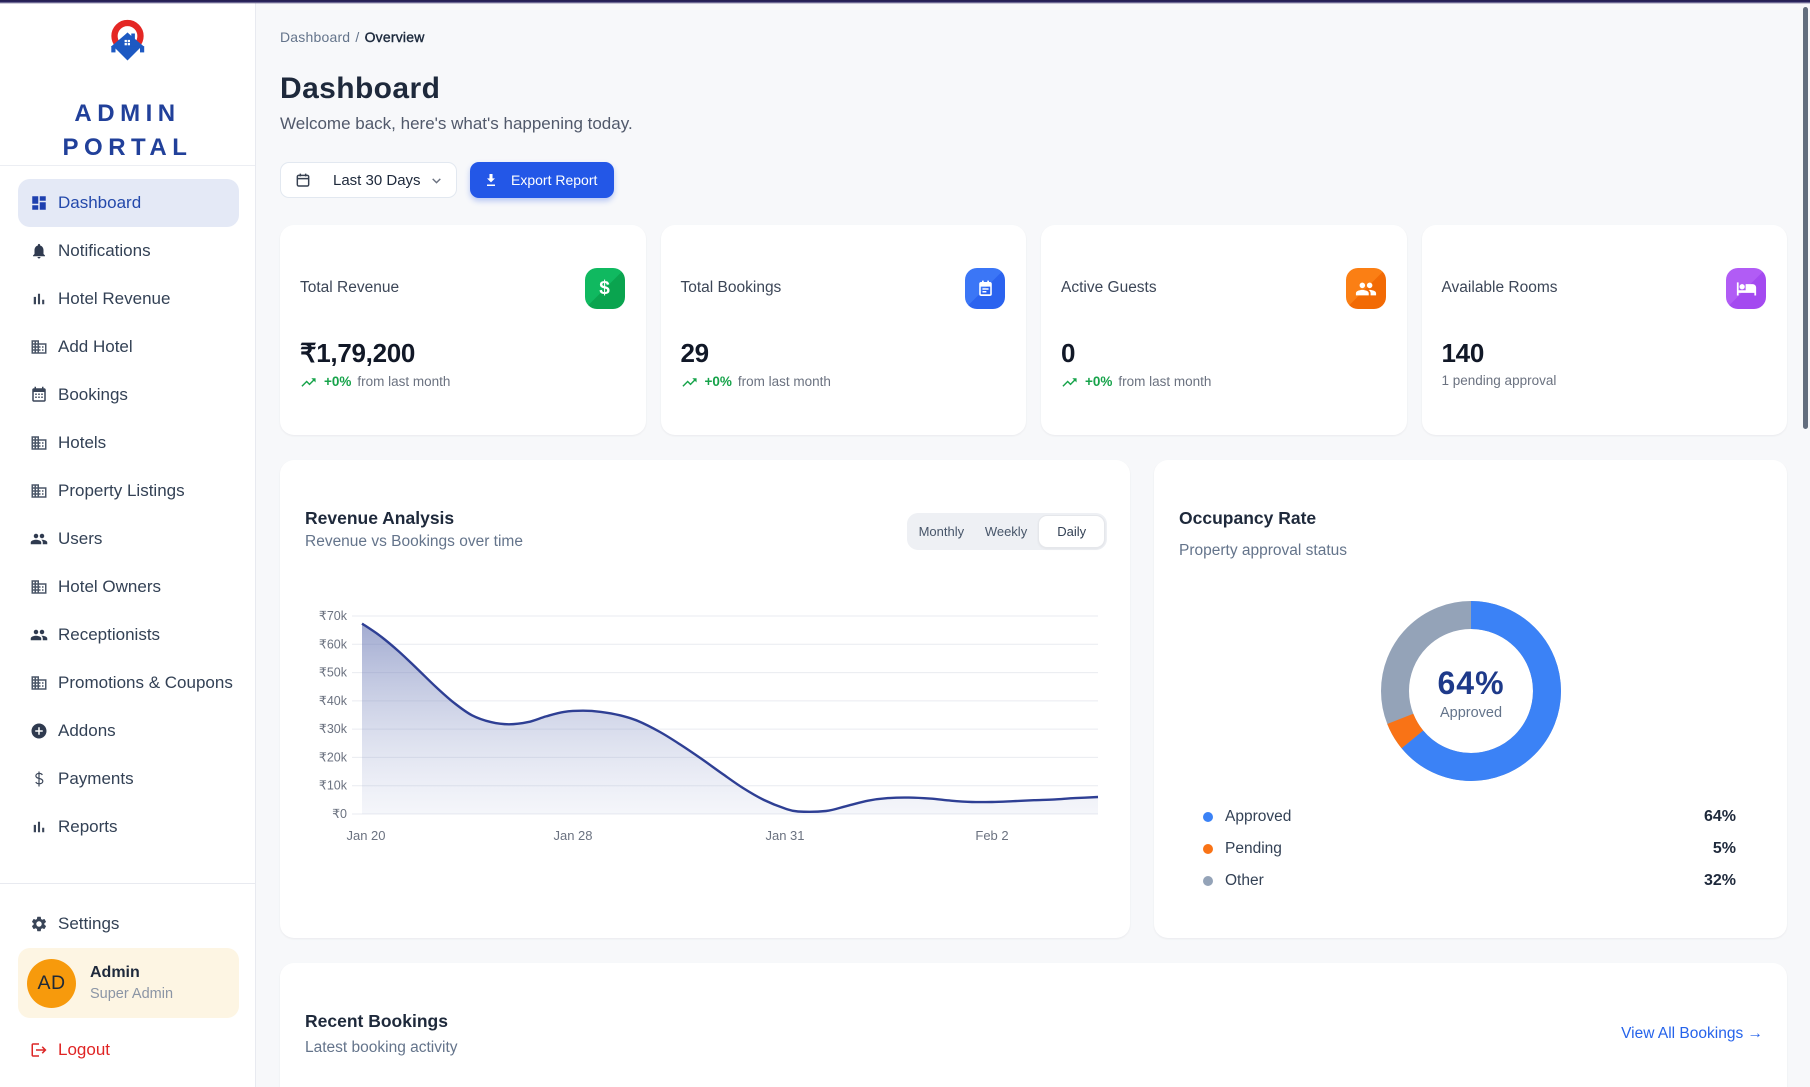  What do you see at coordinates (339, 814) in the screenshot?
I see `svg-text: ₹0` at bounding box center [339, 814].